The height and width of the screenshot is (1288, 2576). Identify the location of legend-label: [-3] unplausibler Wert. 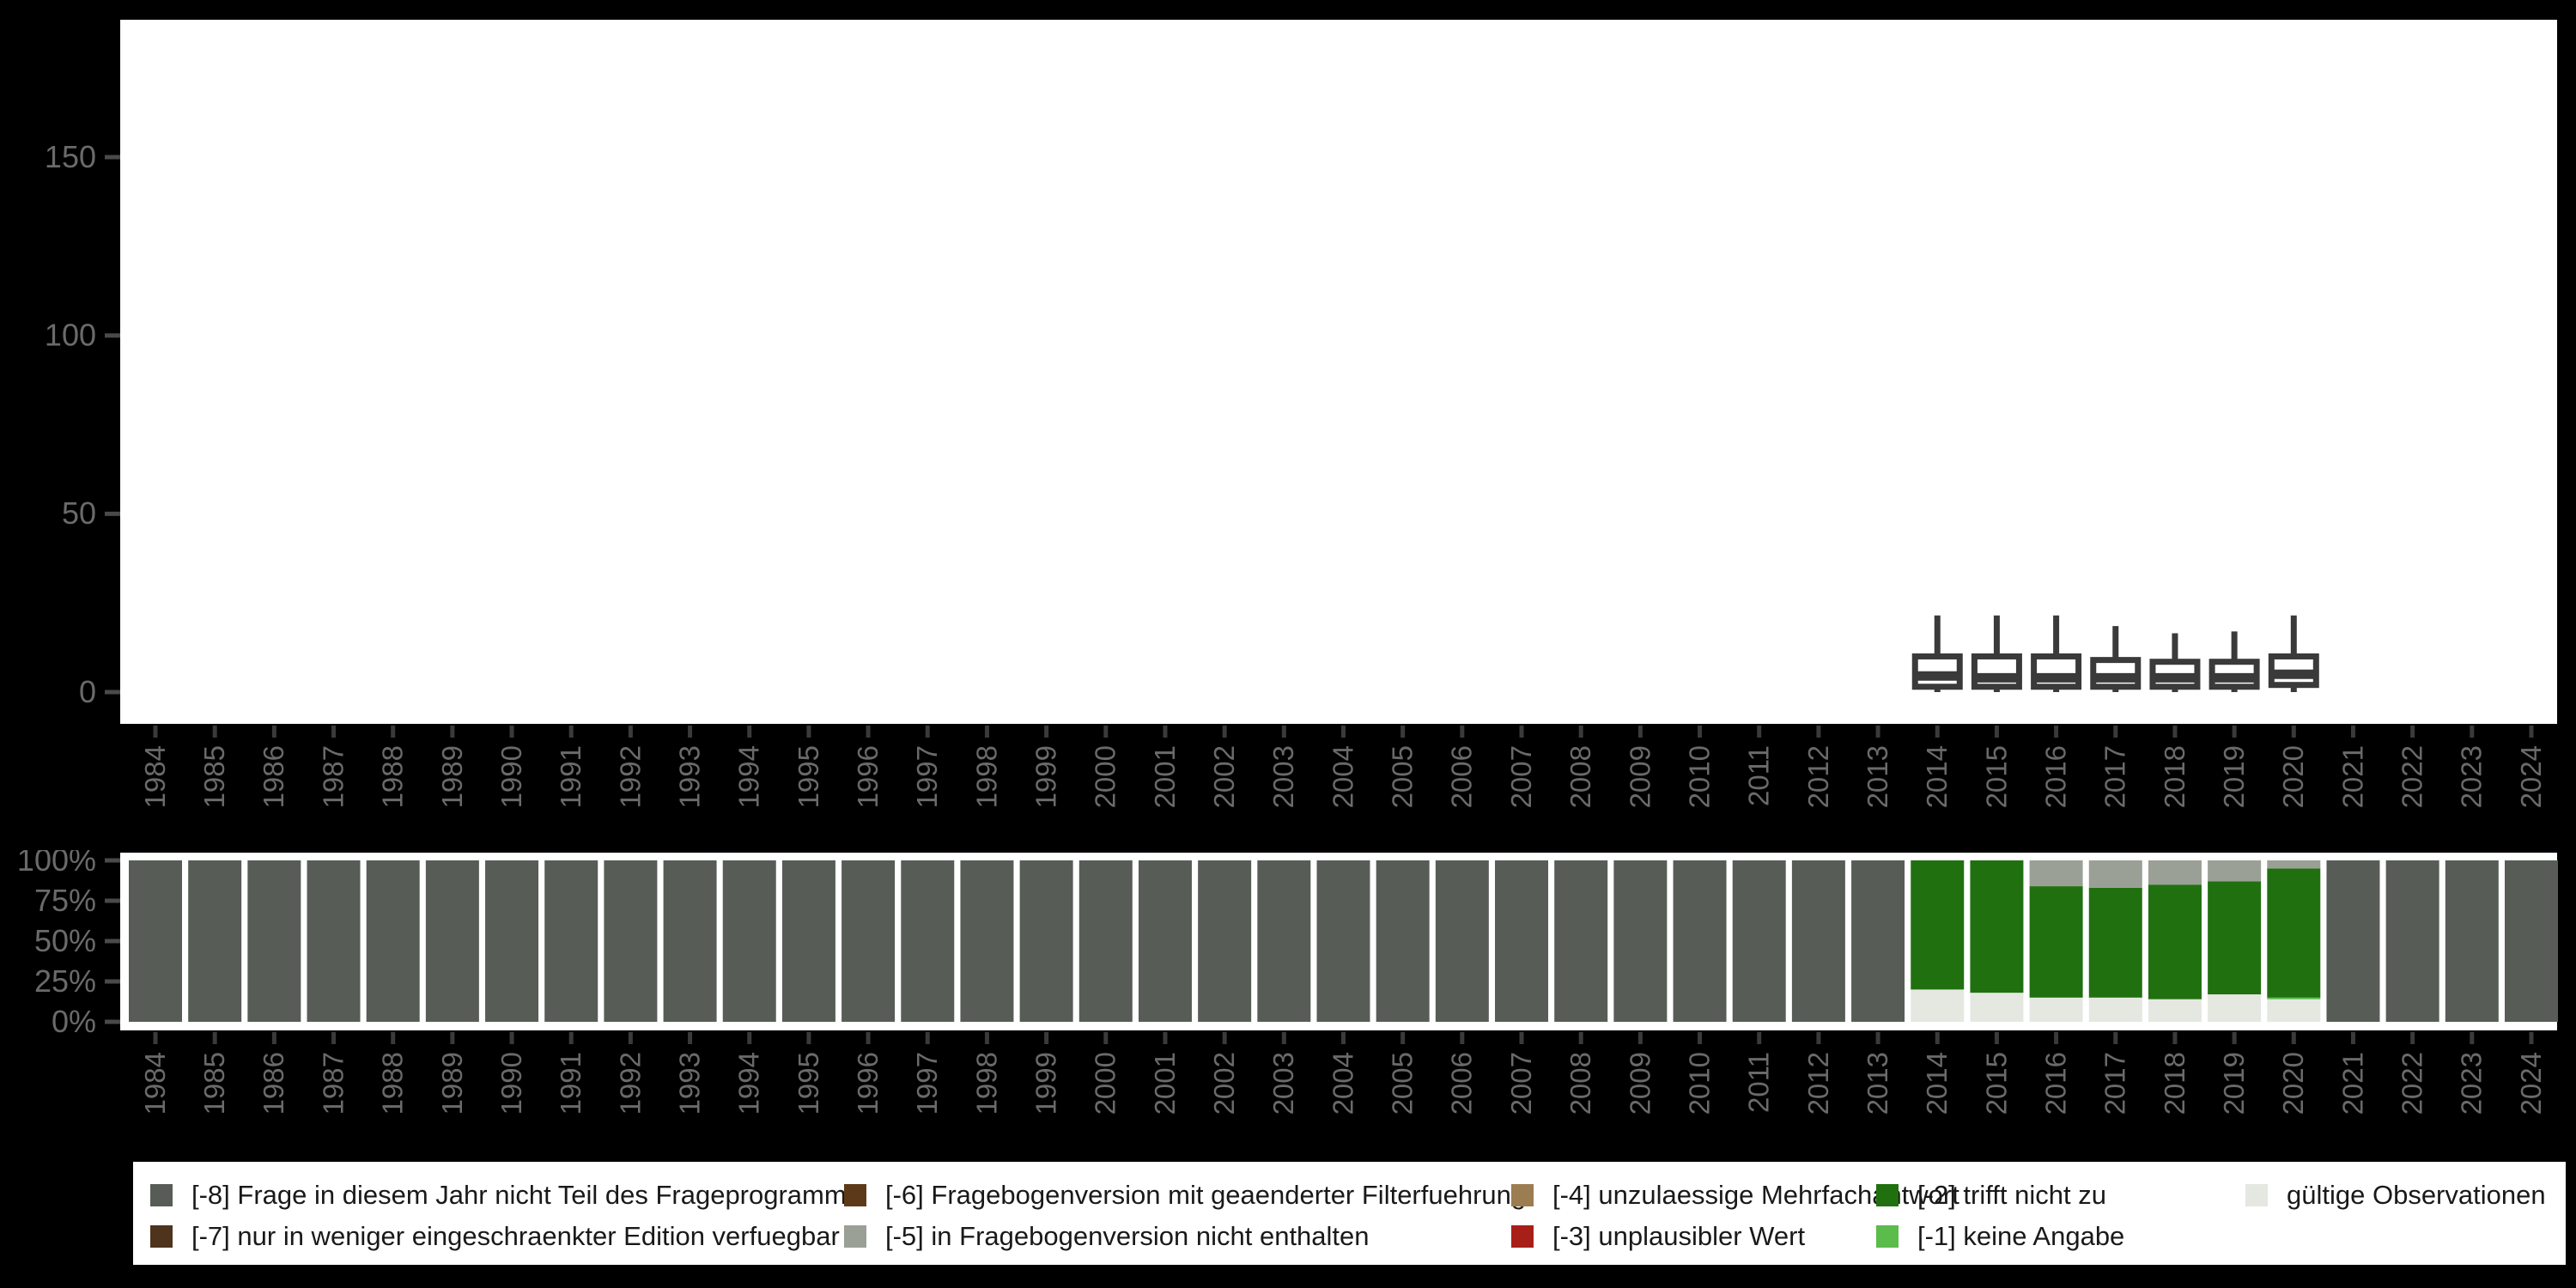
(1679, 1236).